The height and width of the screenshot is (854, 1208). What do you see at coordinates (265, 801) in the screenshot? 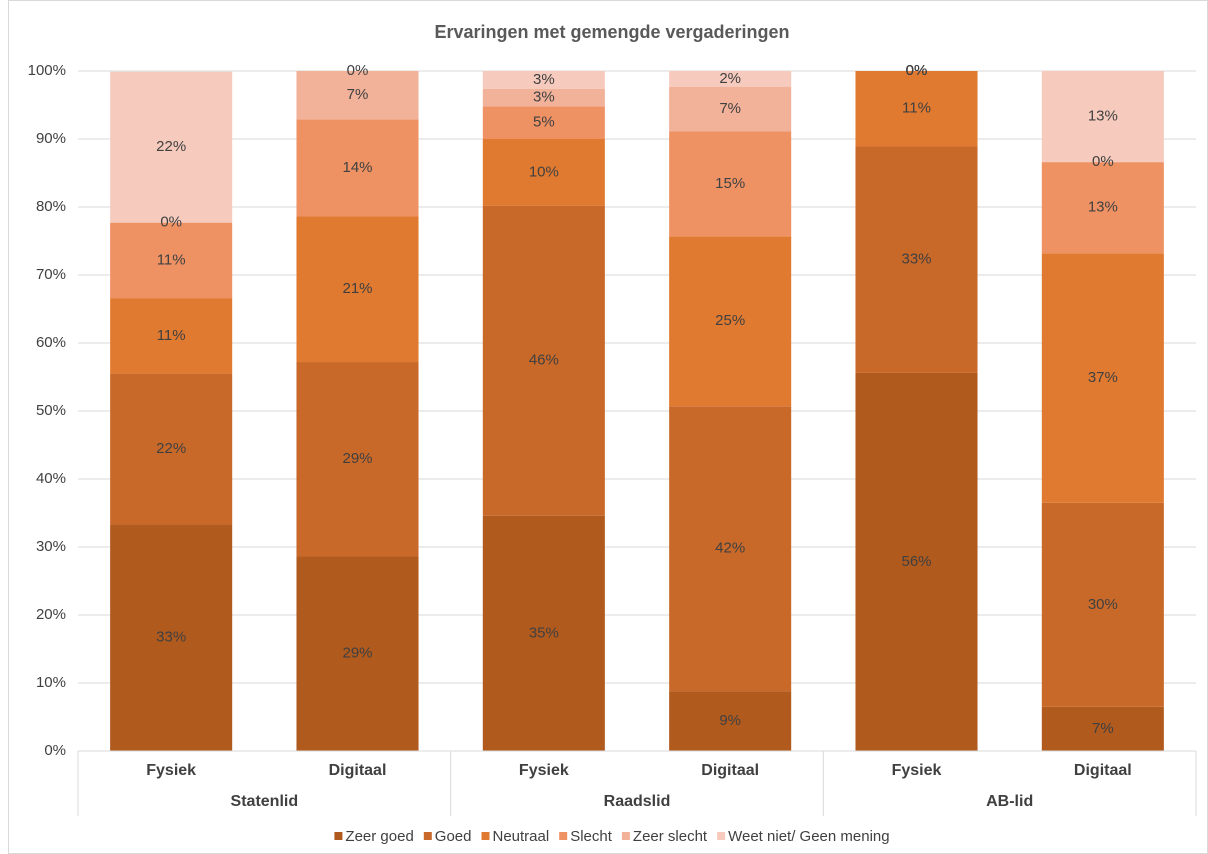
I see `group-label: Statenlid` at bounding box center [265, 801].